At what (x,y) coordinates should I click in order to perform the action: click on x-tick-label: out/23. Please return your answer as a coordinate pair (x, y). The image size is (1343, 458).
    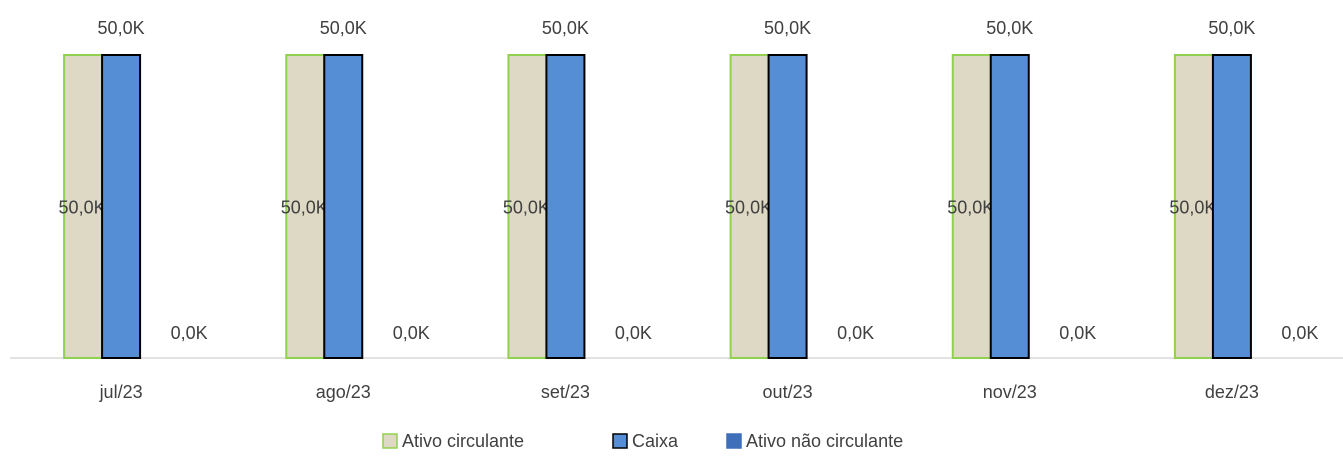
    Looking at the image, I should click on (788, 392).